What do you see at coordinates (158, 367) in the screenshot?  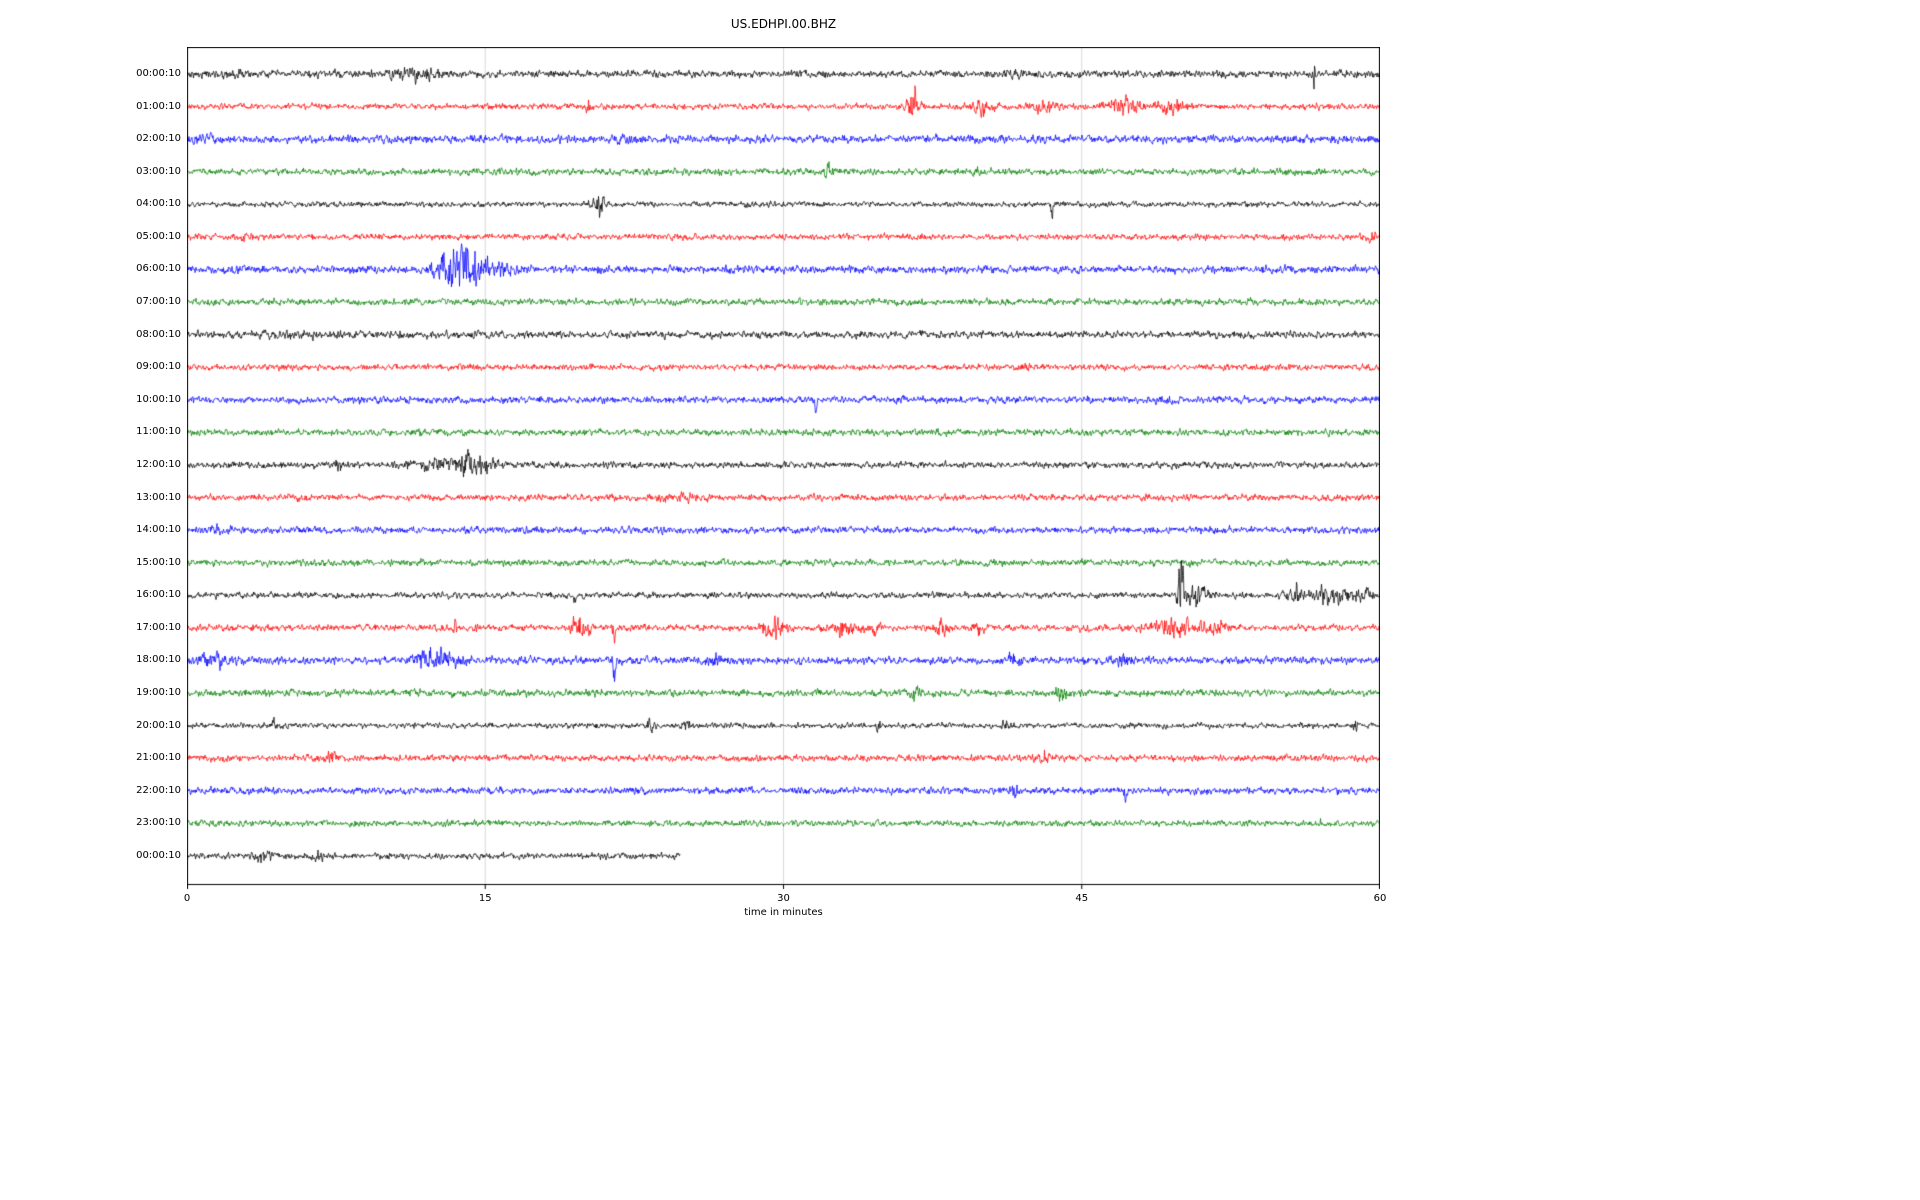 I see `row-time-label: 09:00:10` at bounding box center [158, 367].